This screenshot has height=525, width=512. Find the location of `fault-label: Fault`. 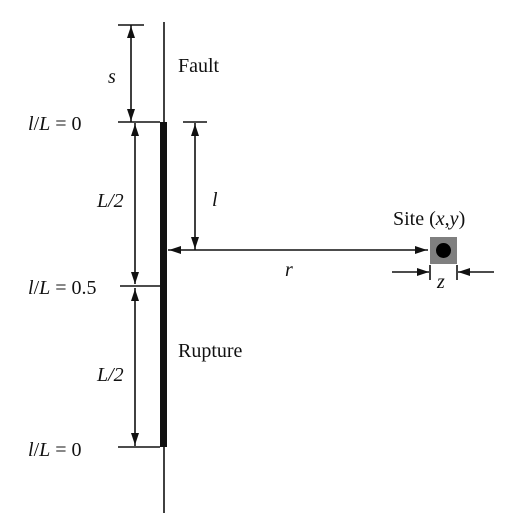

fault-label: Fault is located at coordinates (199, 66).